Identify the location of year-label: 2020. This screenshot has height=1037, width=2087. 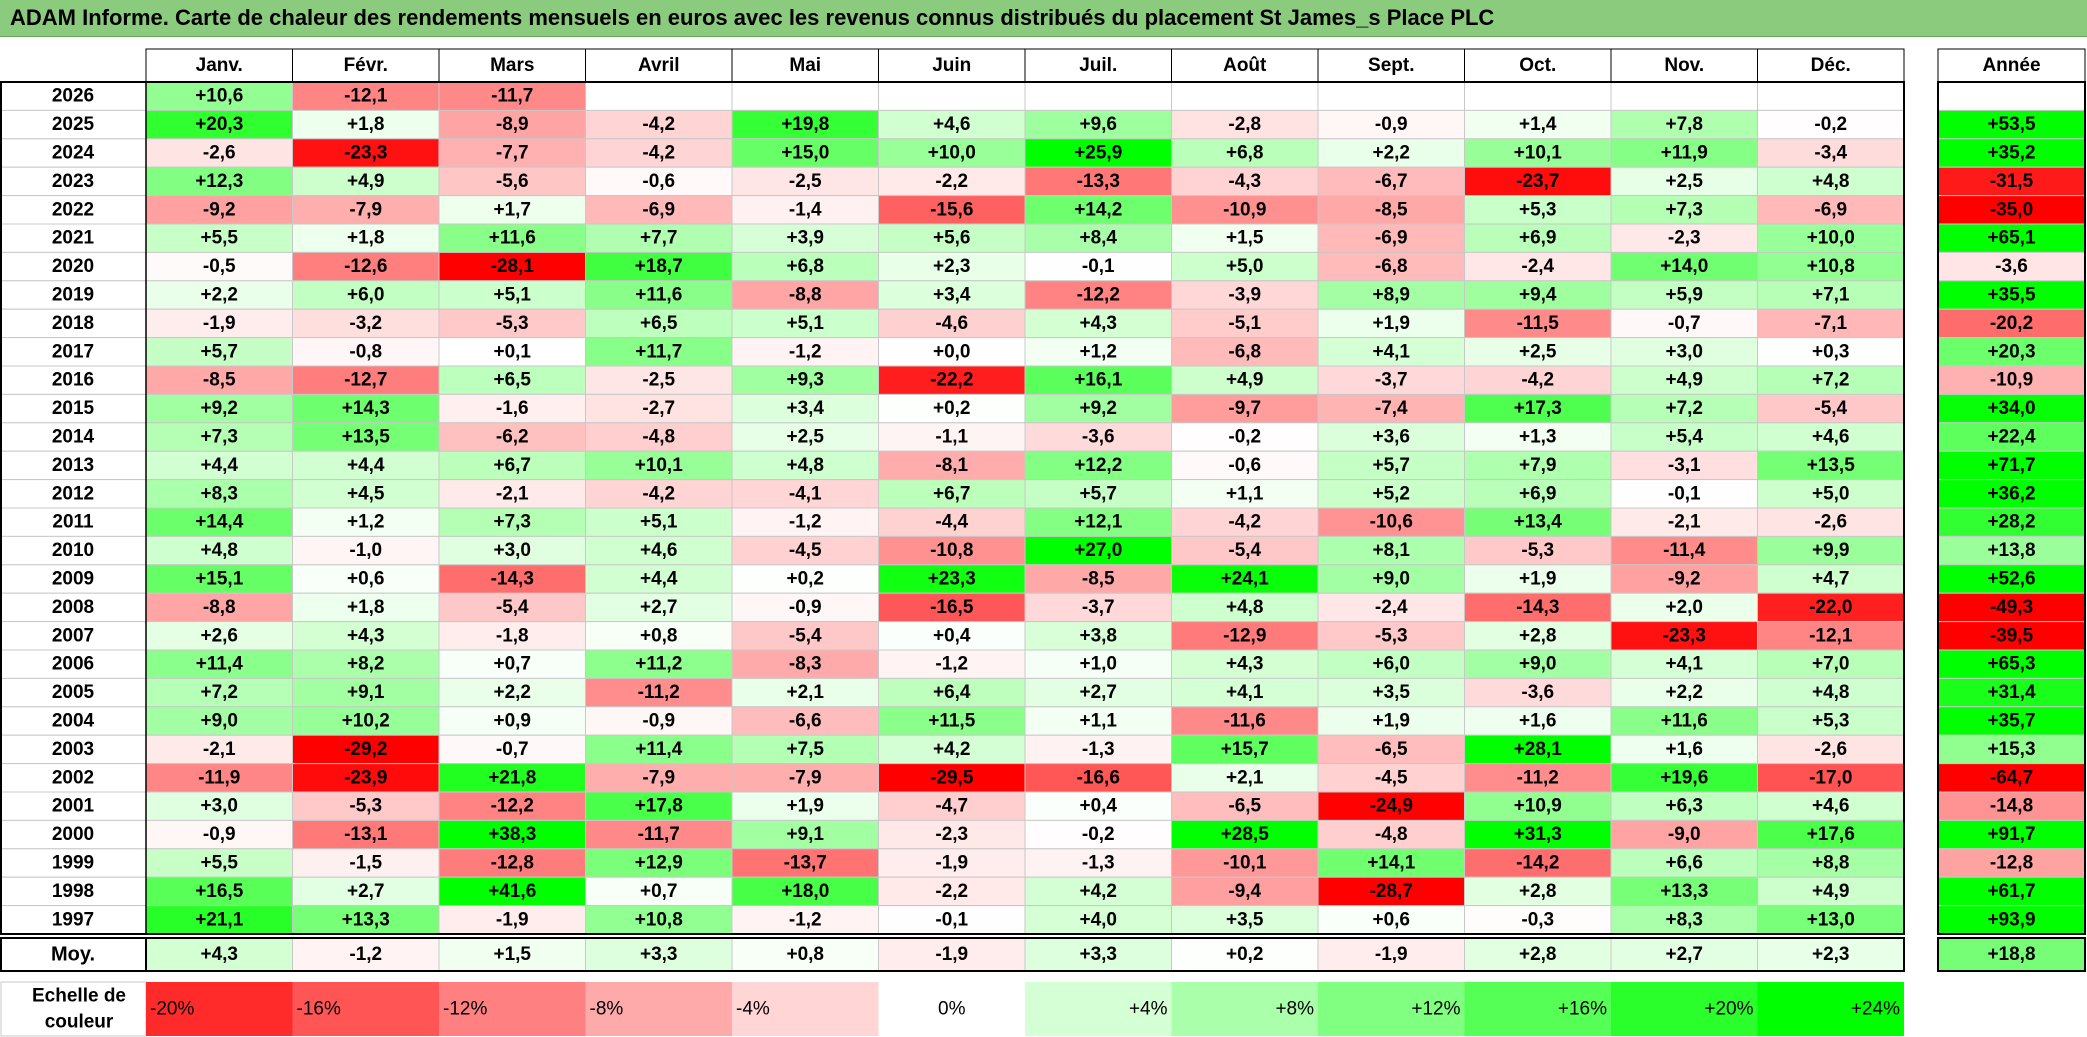
(73, 266).